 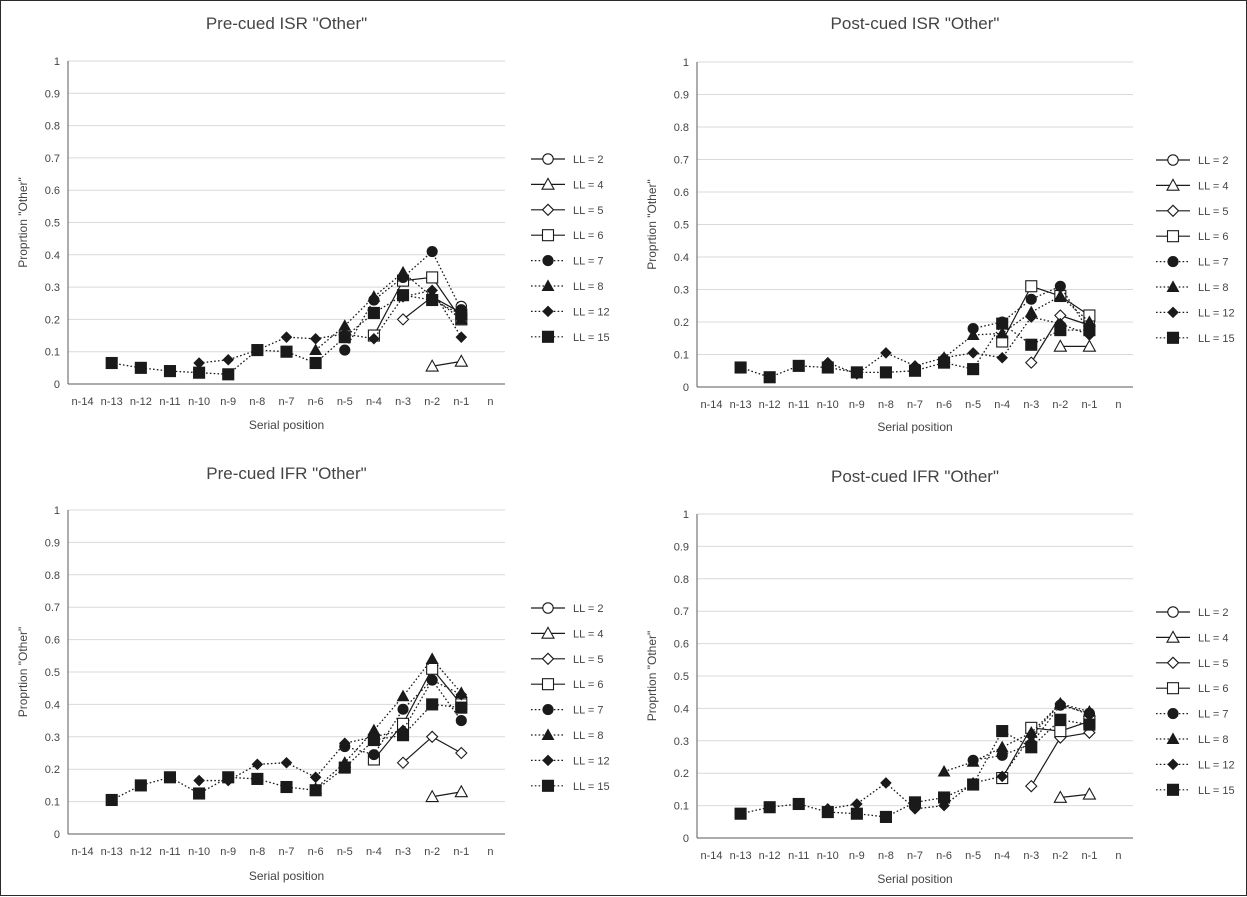 I want to click on y-tick-label: 0.6, so click(x=52, y=641).